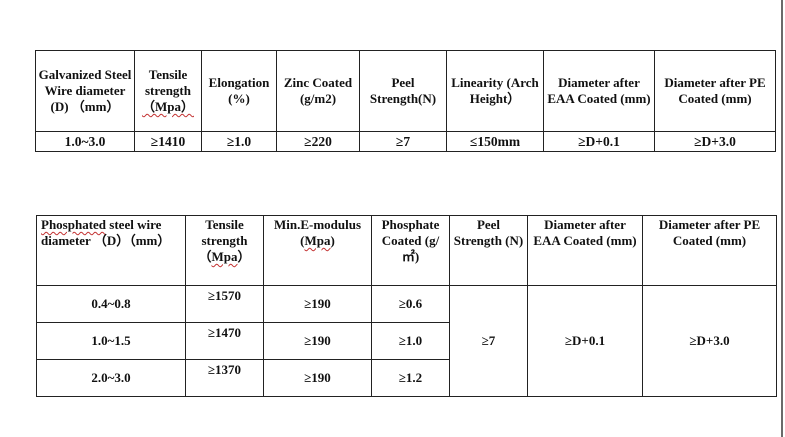  I want to click on header-cell: Phosphate Coated (g/㎡), so click(410, 250).